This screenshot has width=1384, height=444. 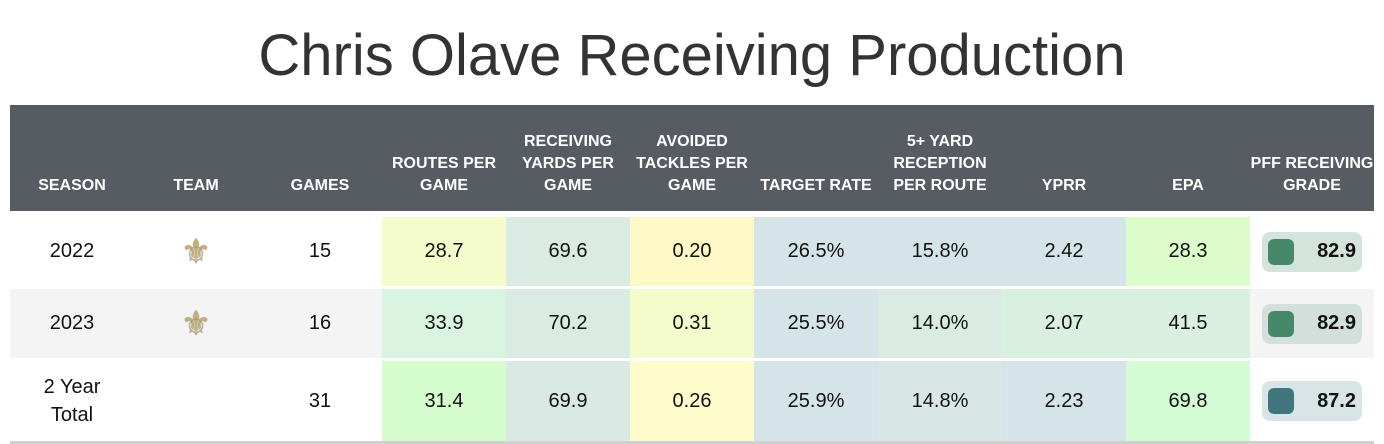 What do you see at coordinates (1064, 248) in the screenshot?
I see `yprr-cell: 2.42` at bounding box center [1064, 248].